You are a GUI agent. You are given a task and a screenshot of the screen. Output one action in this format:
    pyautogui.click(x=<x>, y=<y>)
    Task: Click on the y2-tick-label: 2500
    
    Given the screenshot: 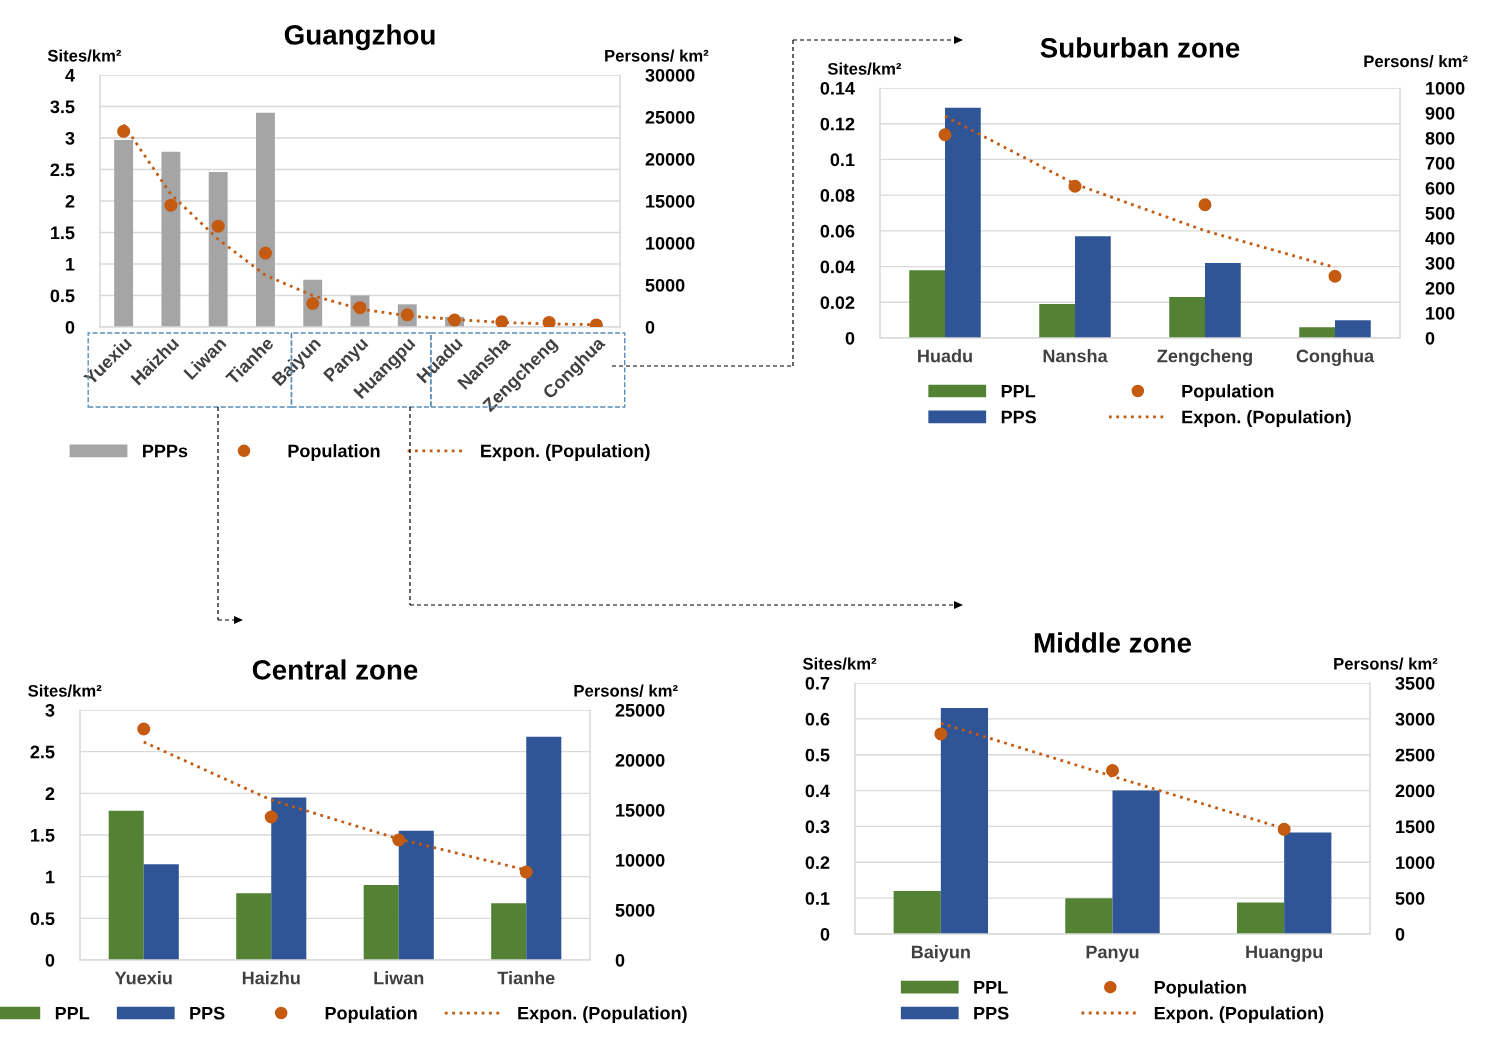 What is the action you would take?
    pyautogui.click(x=1415, y=755)
    